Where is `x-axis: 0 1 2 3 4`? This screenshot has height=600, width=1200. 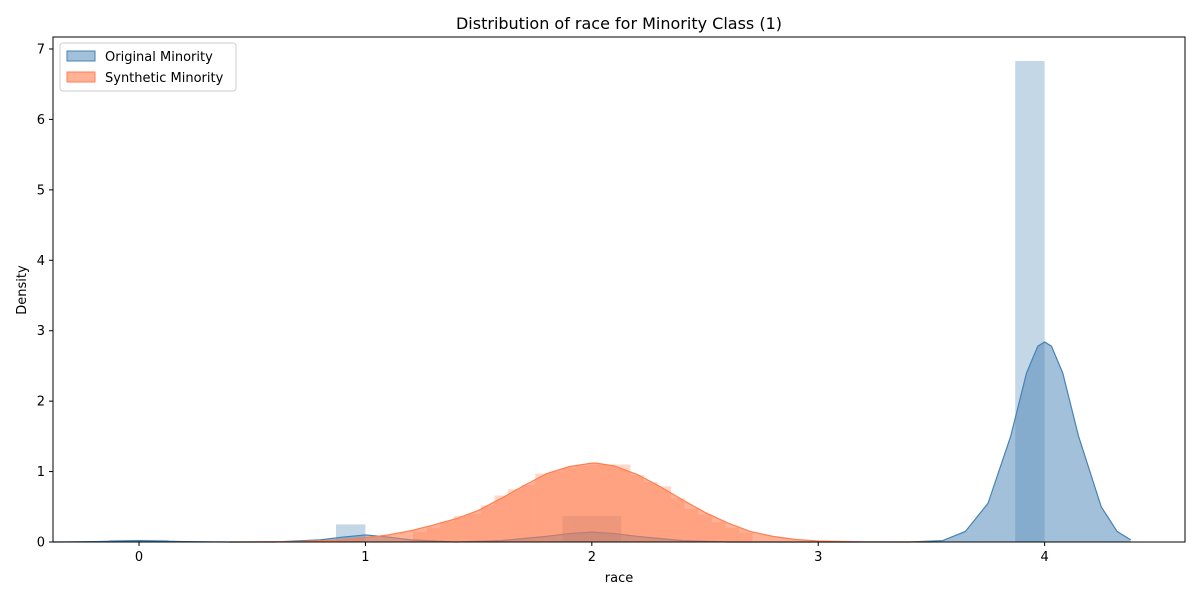 x-axis: 0 1 2 3 4 is located at coordinates (592, 553).